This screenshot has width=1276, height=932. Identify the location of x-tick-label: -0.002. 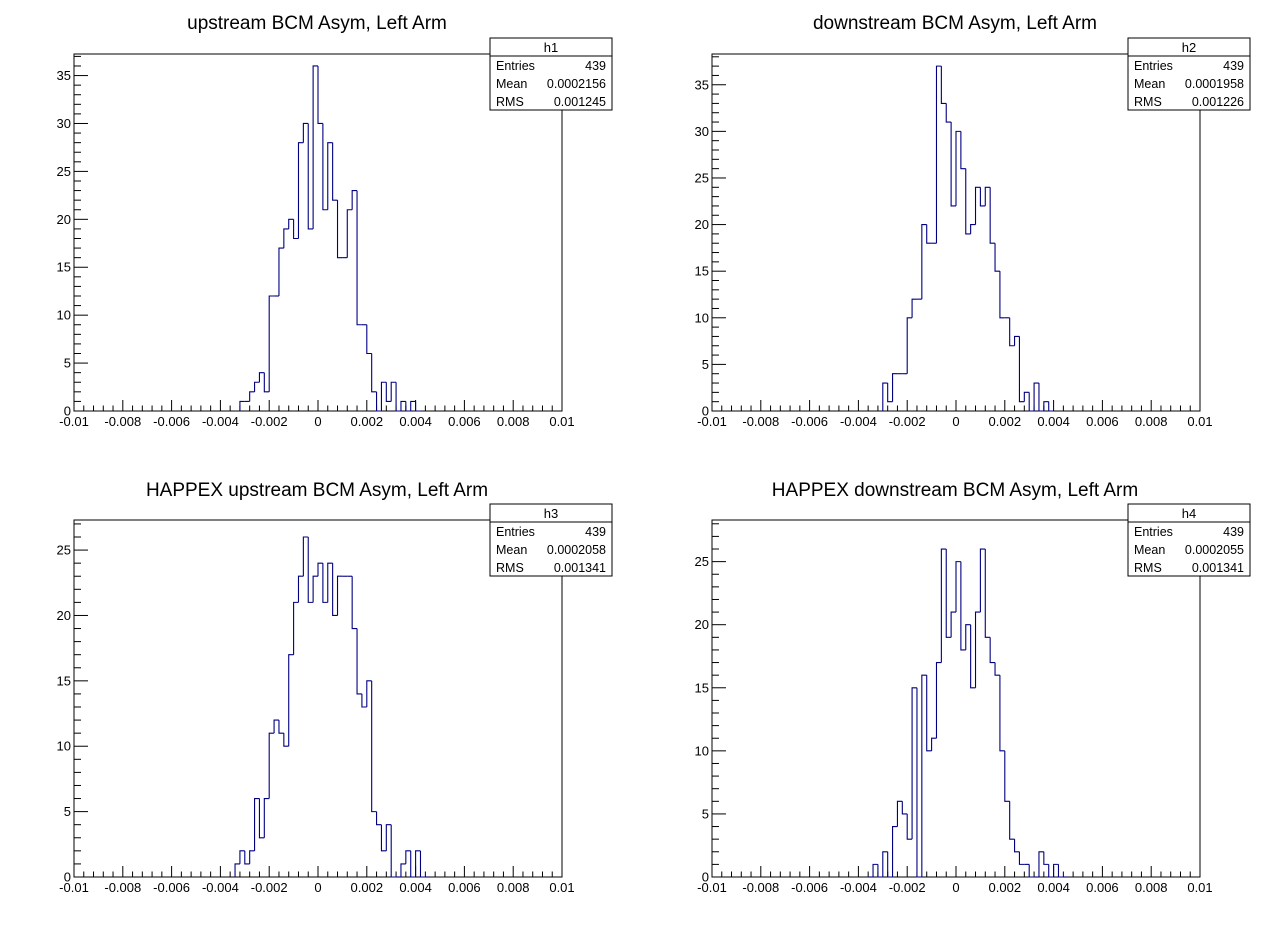
(269, 421).